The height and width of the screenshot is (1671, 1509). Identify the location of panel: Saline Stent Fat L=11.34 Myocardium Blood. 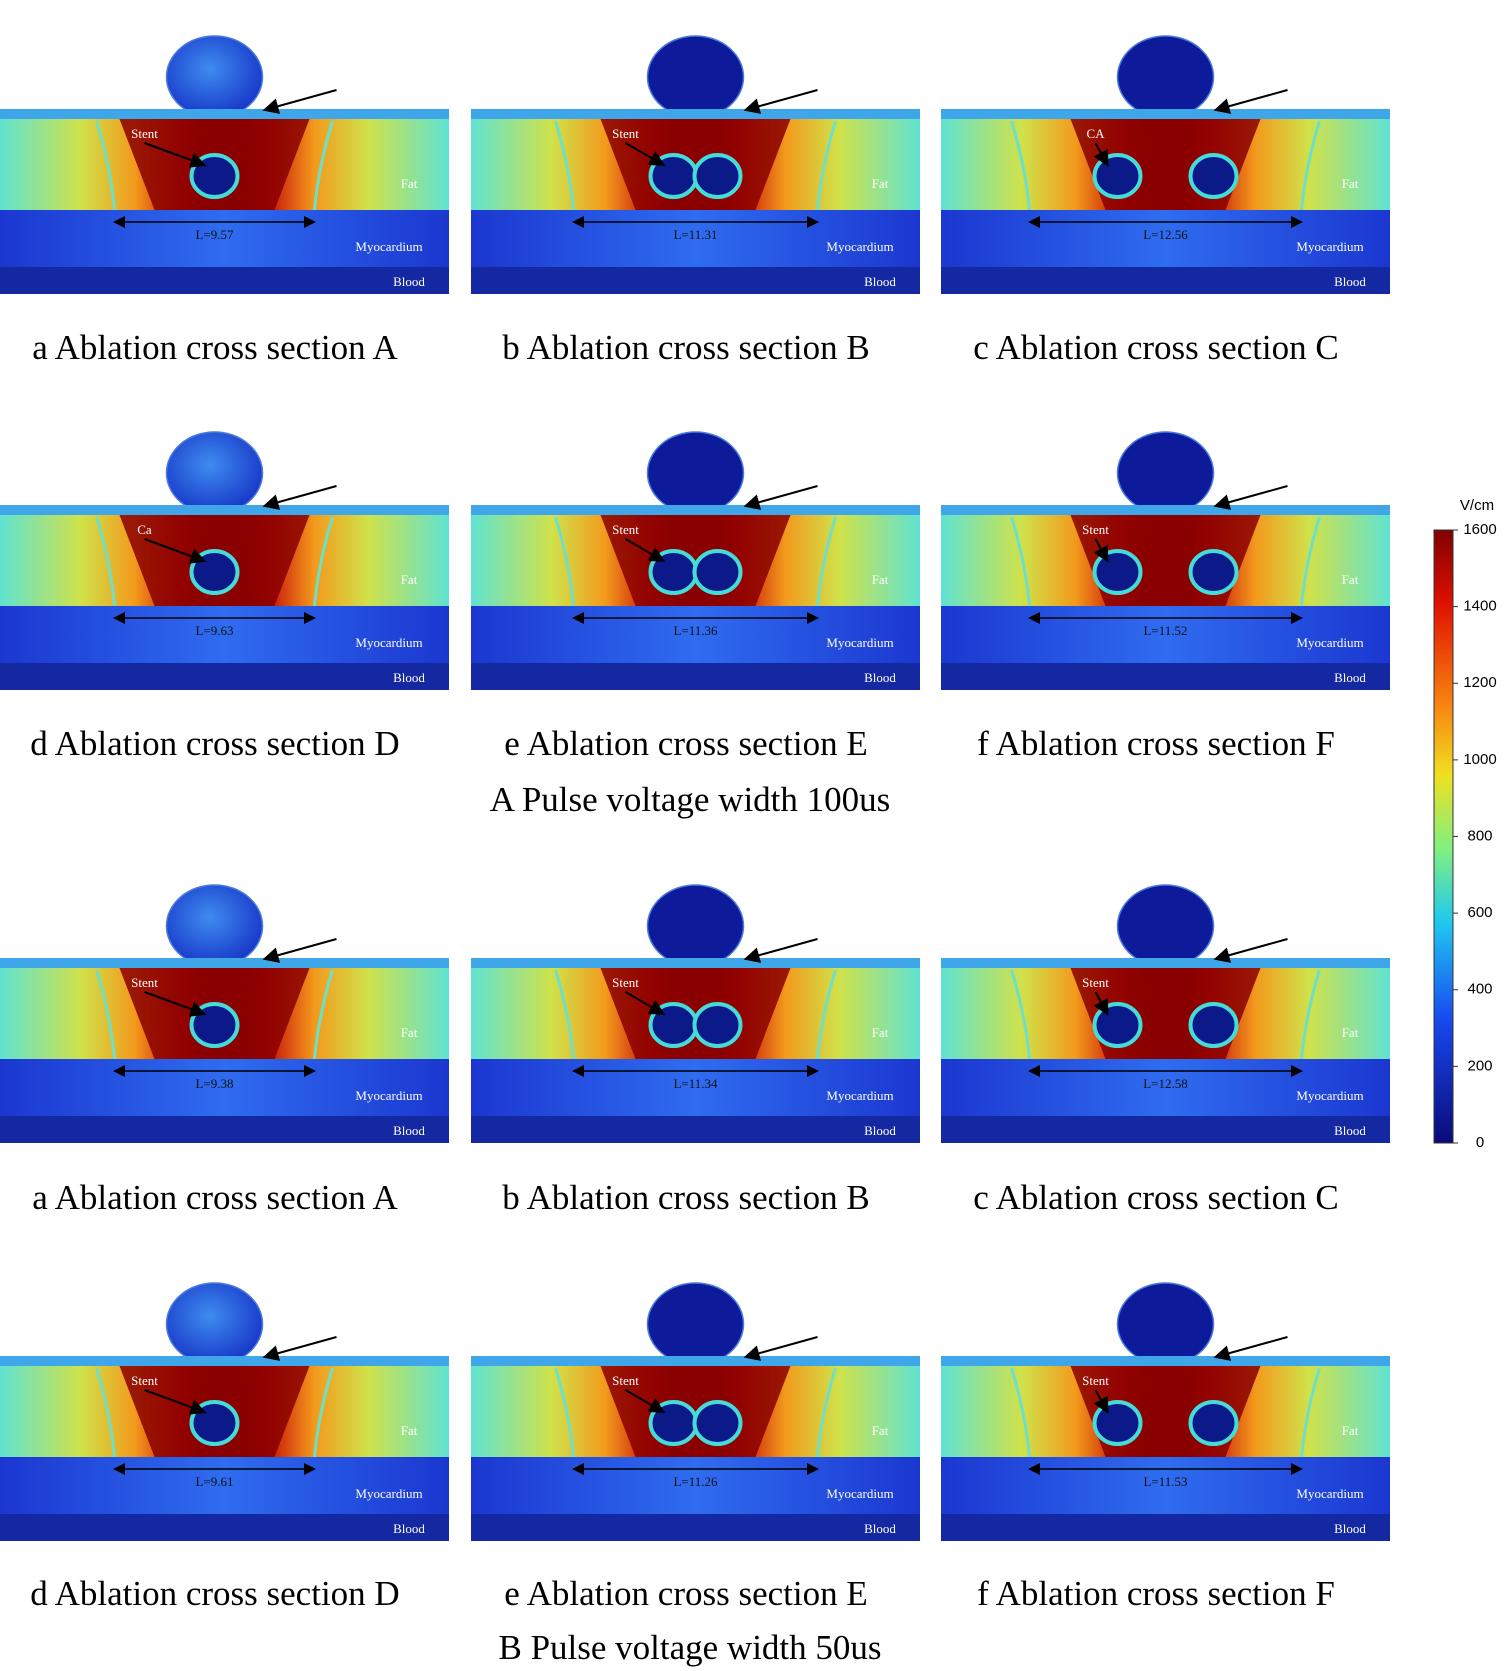
(695, 1013).